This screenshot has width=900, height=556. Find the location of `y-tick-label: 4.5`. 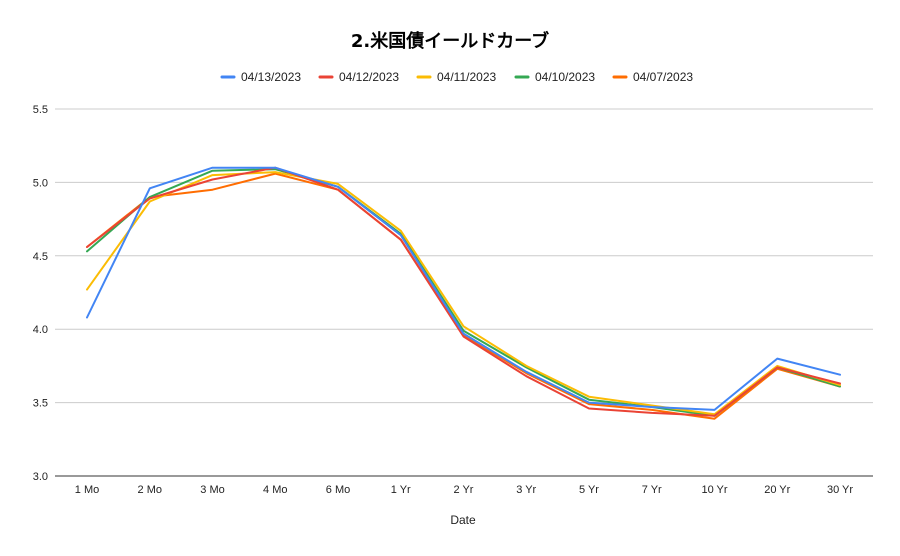

y-tick-label: 4.5 is located at coordinates (40, 257).